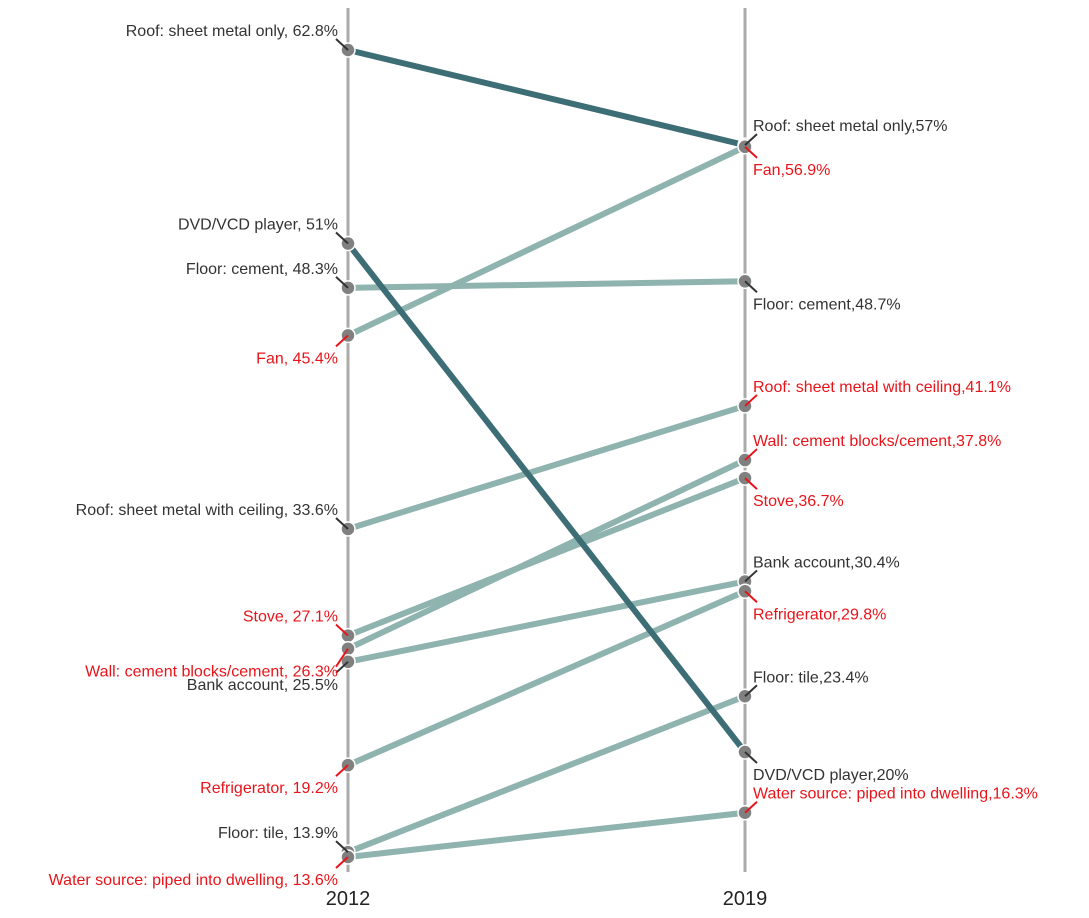 The height and width of the screenshot is (918, 1089). Describe the element at coordinates (546, 241) in the screenshot. I see `slope-line-fan` at that location.